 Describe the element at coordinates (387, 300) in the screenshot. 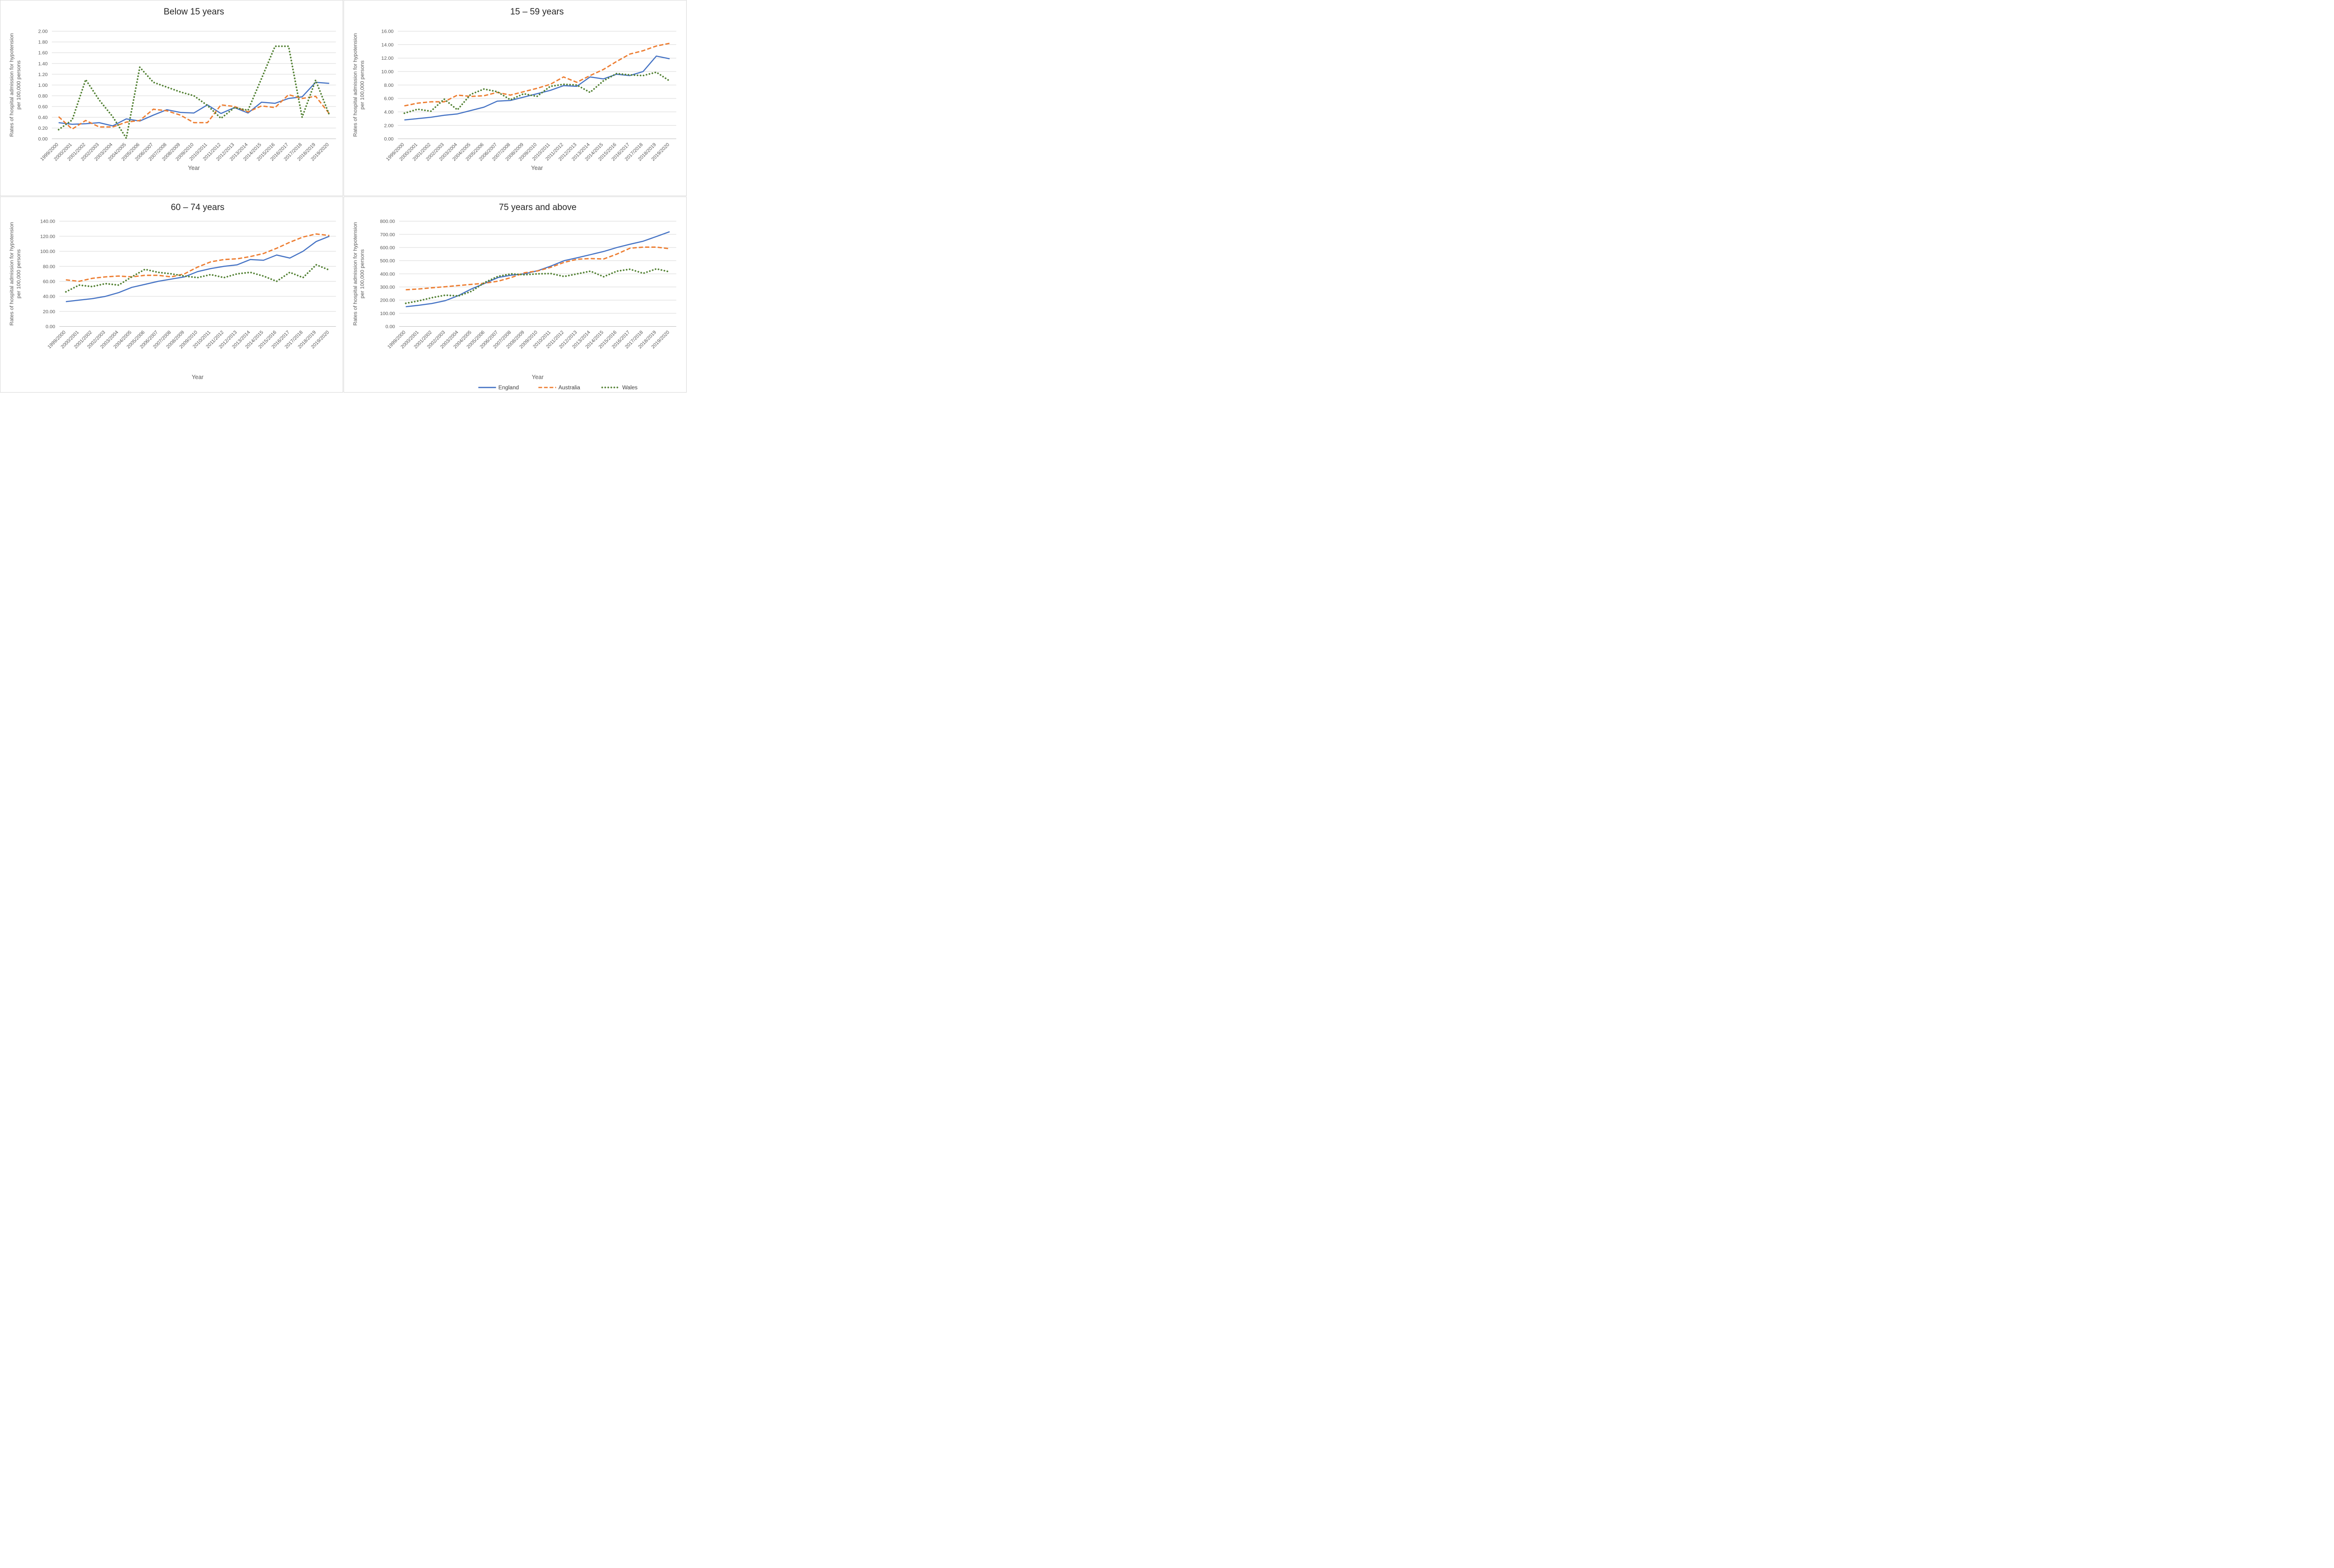

I see `y-tick-label: 200.00` at that location.